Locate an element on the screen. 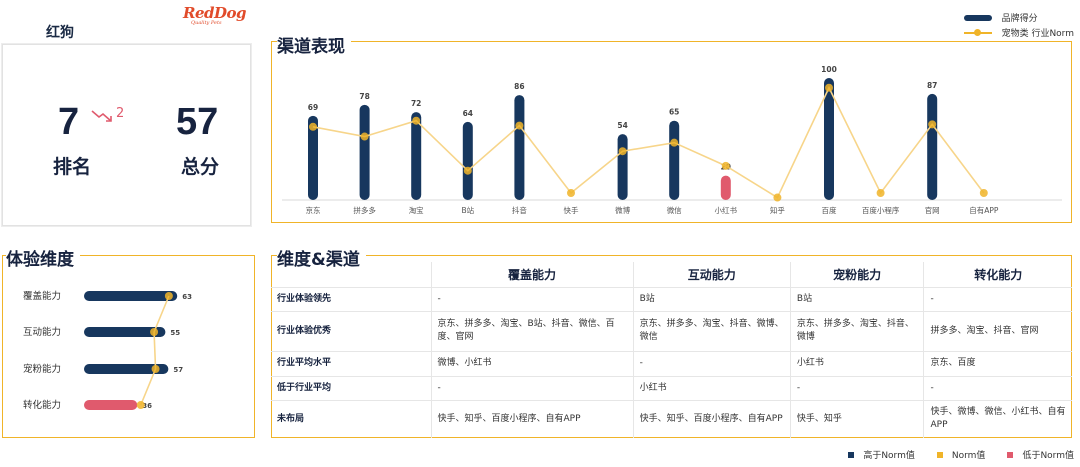 The image size is (1080, 467). above-norm-swatch is located at coordinates (851, 454).